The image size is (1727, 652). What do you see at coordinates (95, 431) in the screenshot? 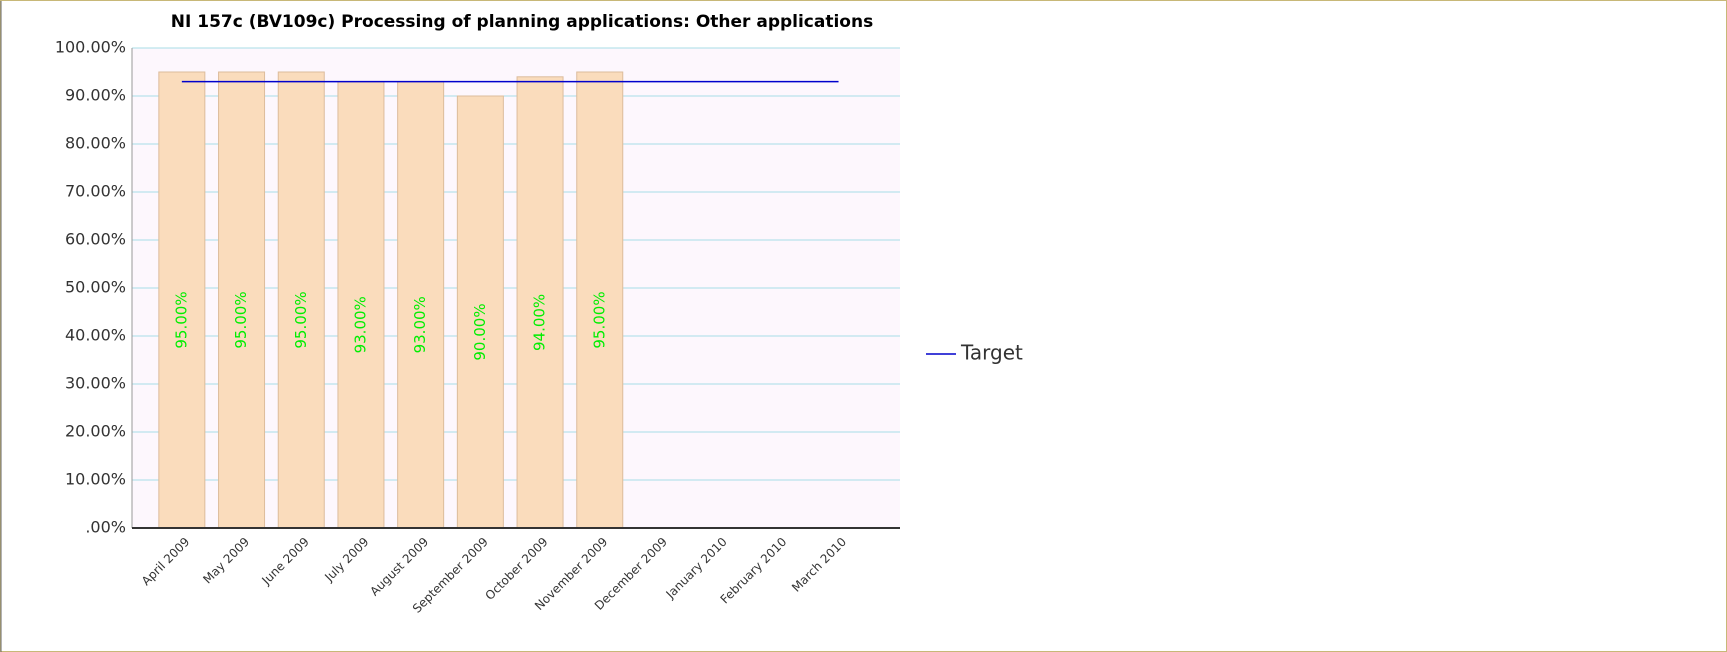
I see `y-tick-label: 20.00%` at bounding box center [95, 431].